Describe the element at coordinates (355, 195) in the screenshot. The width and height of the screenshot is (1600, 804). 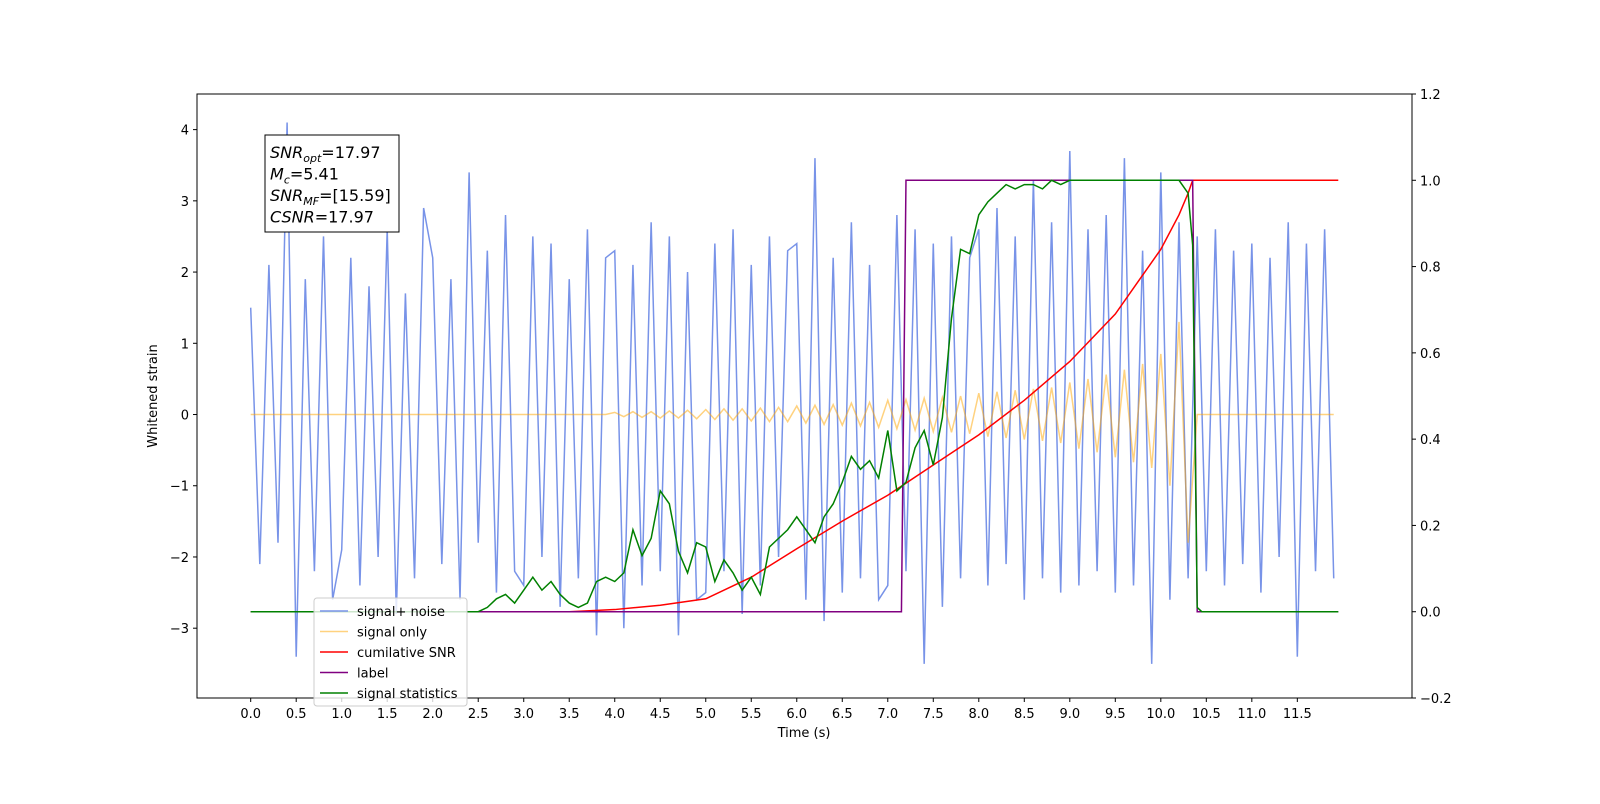
I see `annotation-value: =[15.59]` at that location.